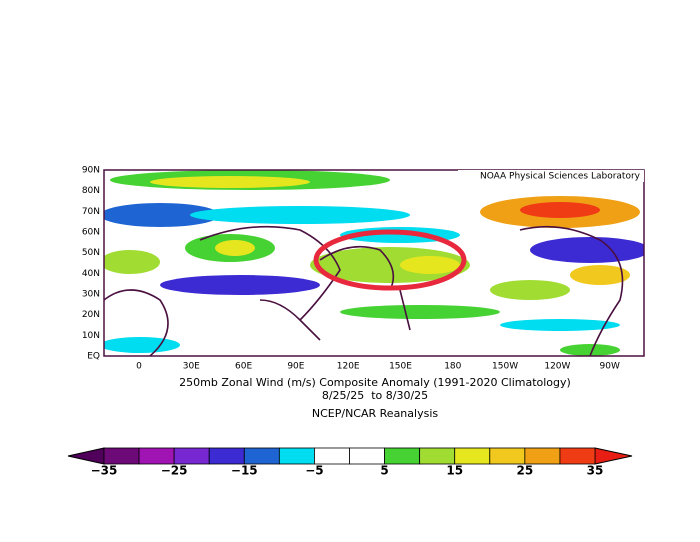 The width and height of the screenshot is (700, 542). Describe the element at coordinates (91, 171) in the screenshot. I see `lat-label: 90N` at that location.